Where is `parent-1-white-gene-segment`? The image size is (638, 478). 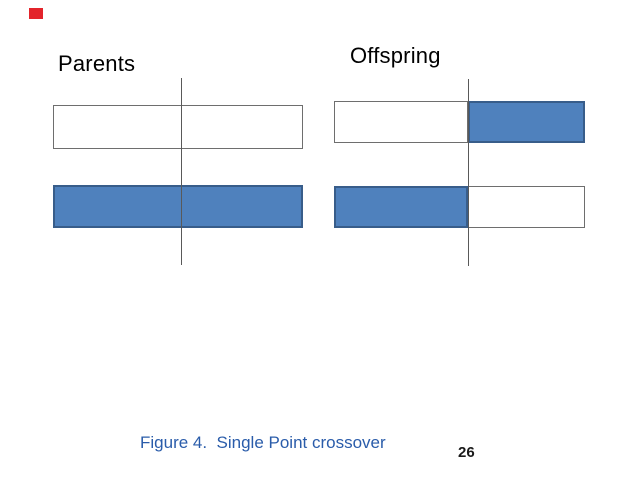 parent-1-white-gene-segment is located at coordinates (178, 127).